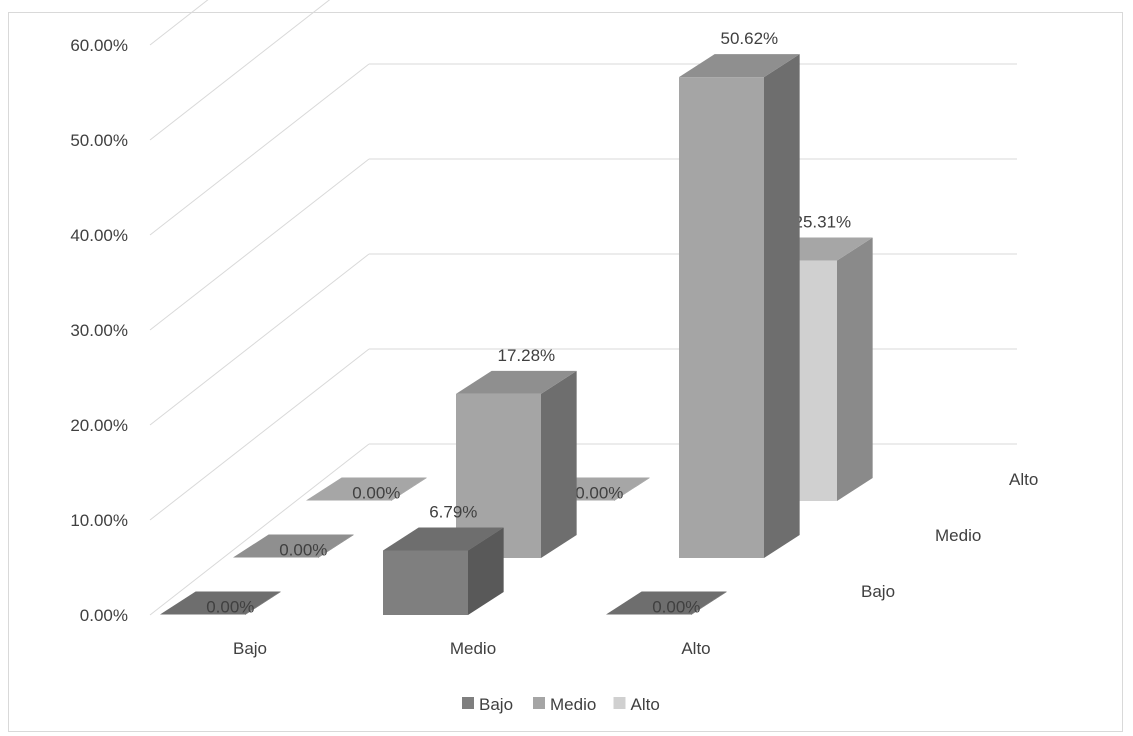 This screenshot has width=1133, height=736. I want to click on x-axis-categories: Bajo Medio Alto, so click(472, 648).